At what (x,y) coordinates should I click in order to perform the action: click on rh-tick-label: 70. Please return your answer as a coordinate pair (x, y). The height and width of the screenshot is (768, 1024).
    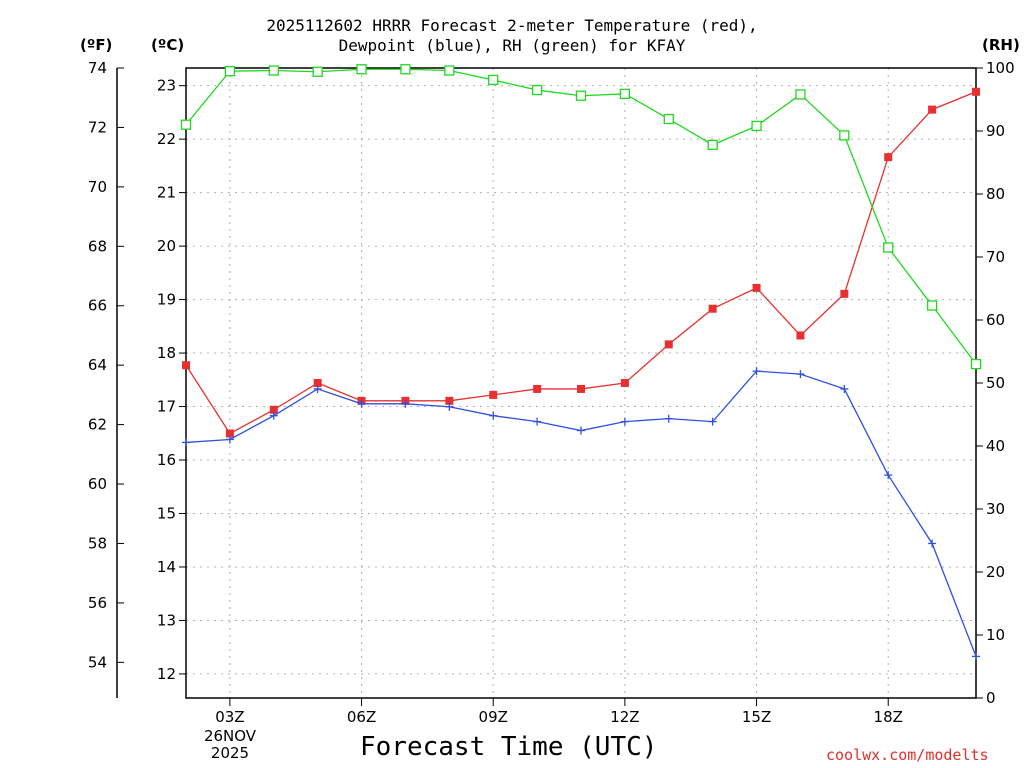
    Looking at the image, I should click on (995, 257).